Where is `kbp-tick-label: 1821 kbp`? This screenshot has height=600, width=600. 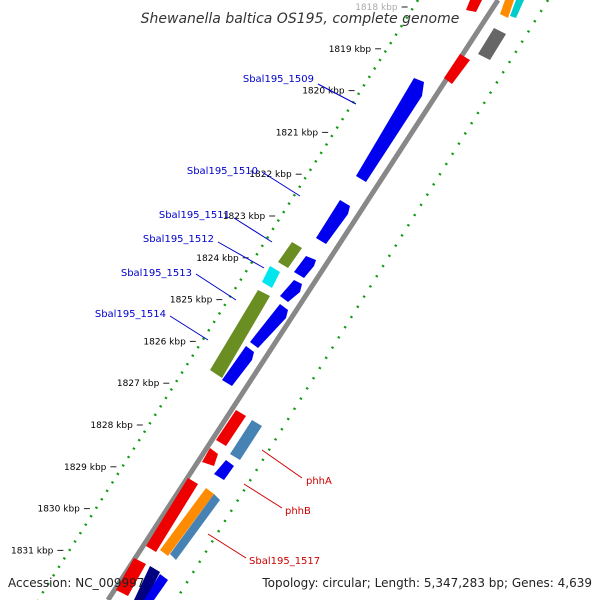 kbp-tick-label: 1821 kbp is located at coordinates (297, 133).